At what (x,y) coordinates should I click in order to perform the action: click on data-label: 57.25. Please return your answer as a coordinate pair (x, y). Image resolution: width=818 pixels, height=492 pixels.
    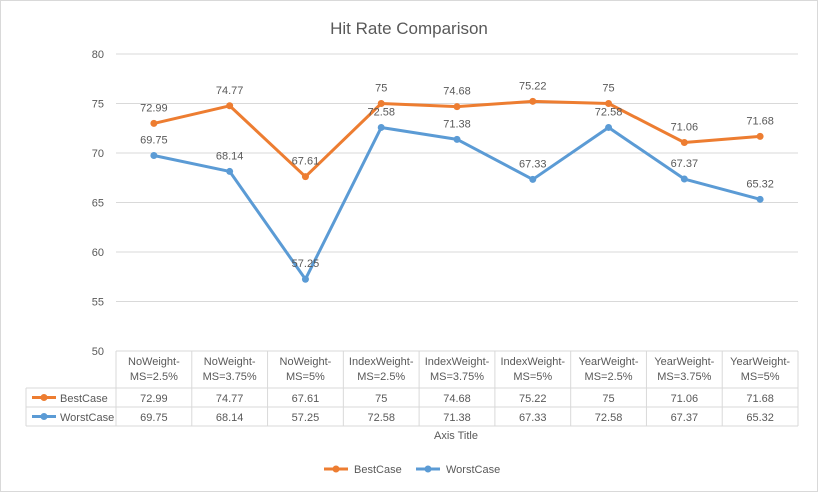
    Looking at the image, I should click on (306, 264).